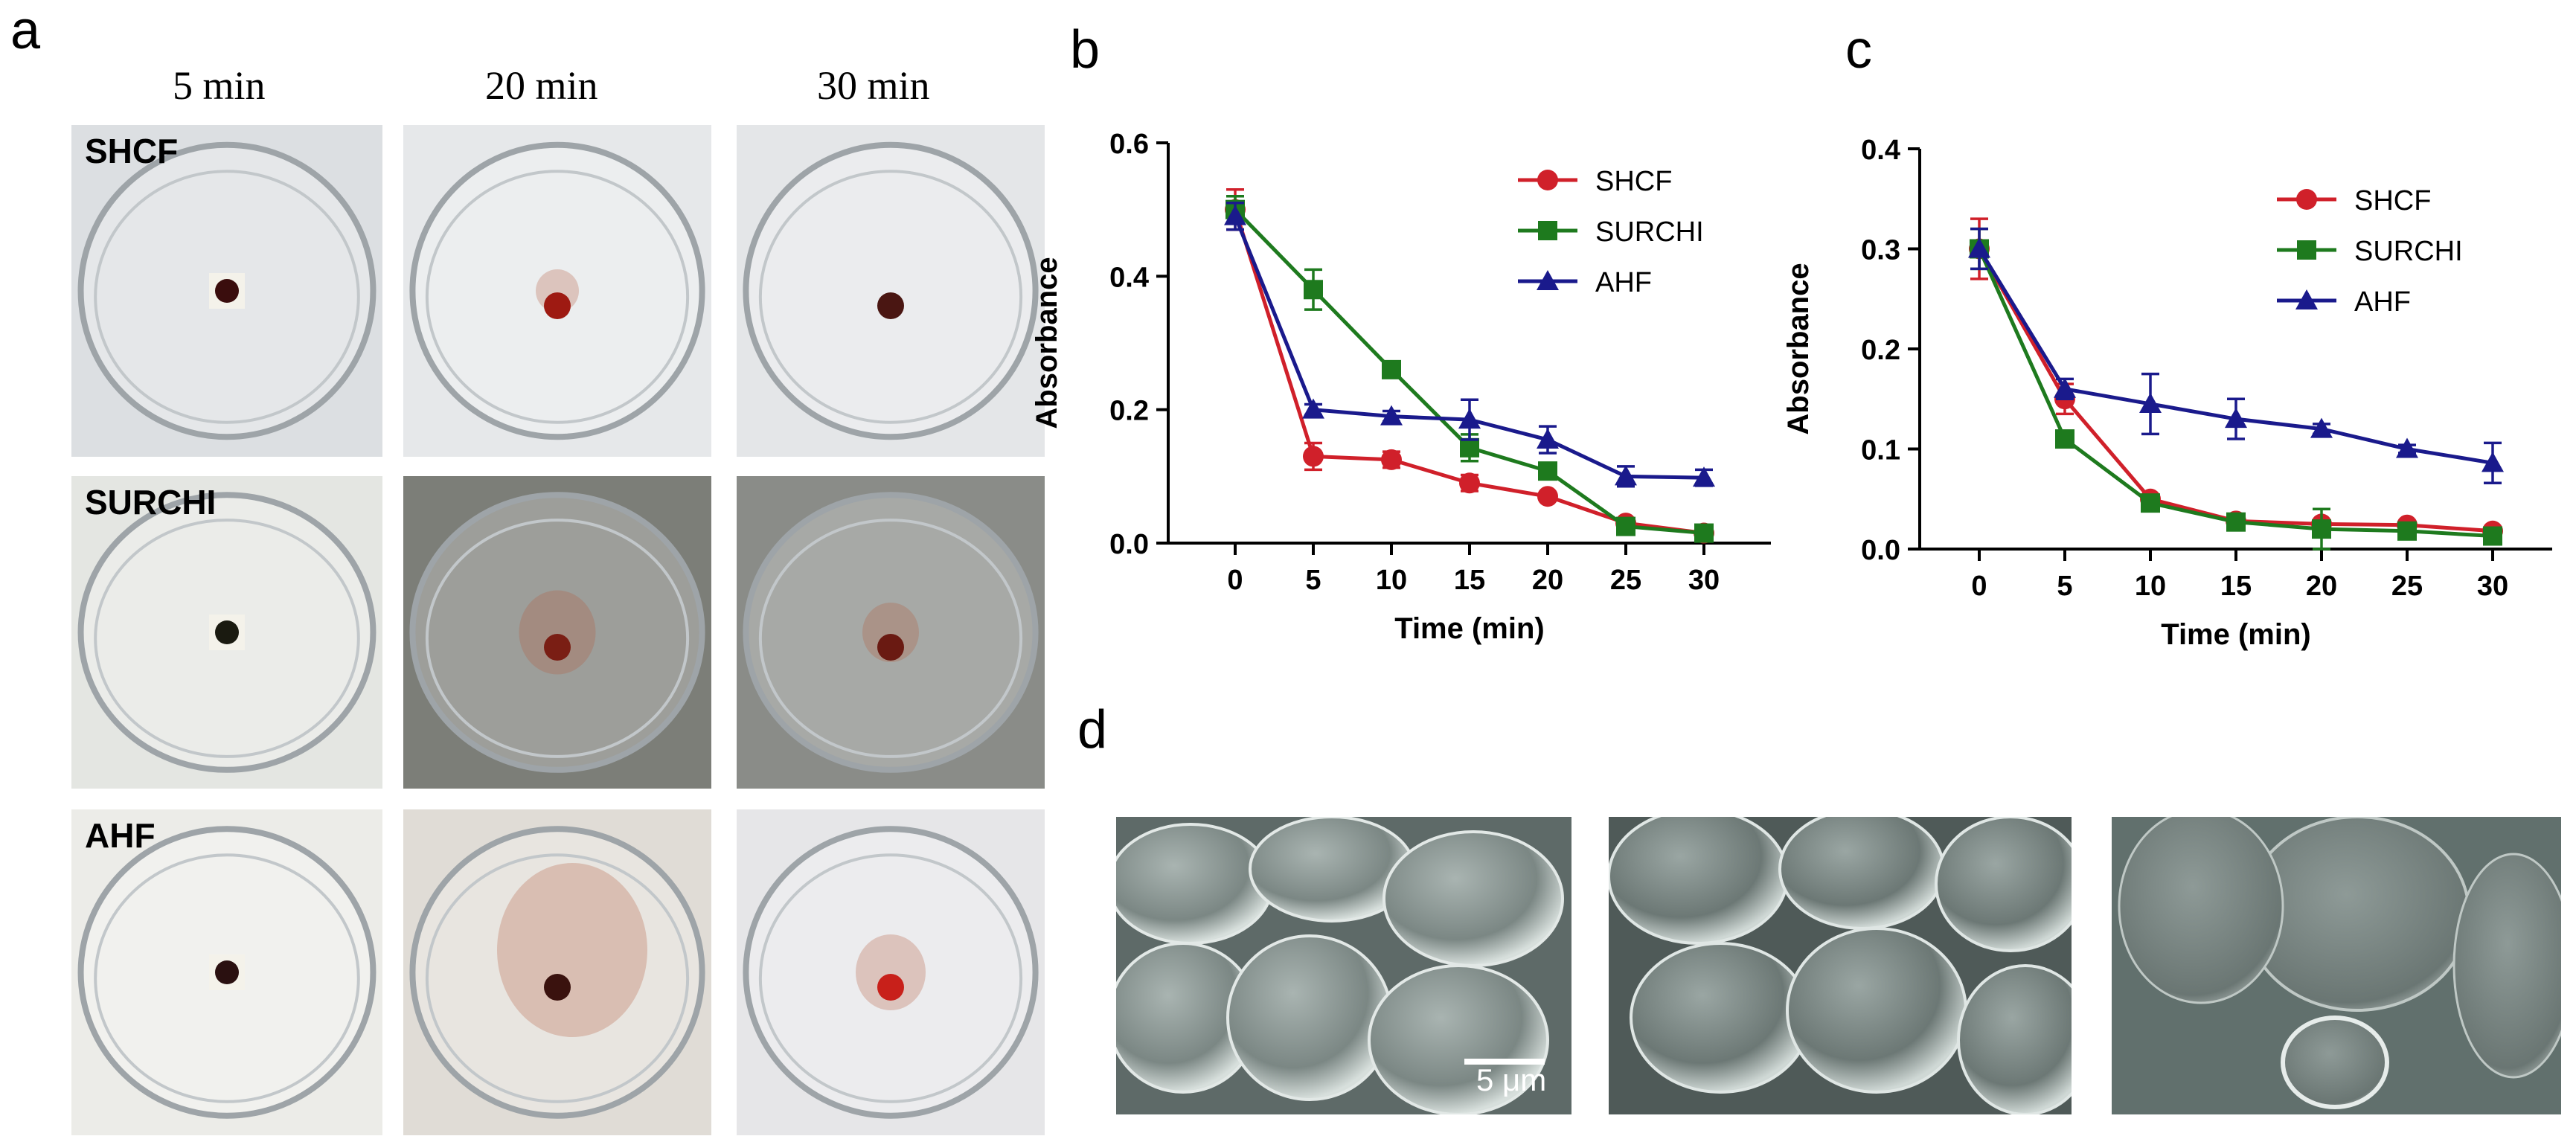 The width and height of the screenshot is (2576, 1139). What do you see at coordinates (1859, 50) in the screenshot?
I see `panel-letter-c: c` at bounding box center [1859, 50].